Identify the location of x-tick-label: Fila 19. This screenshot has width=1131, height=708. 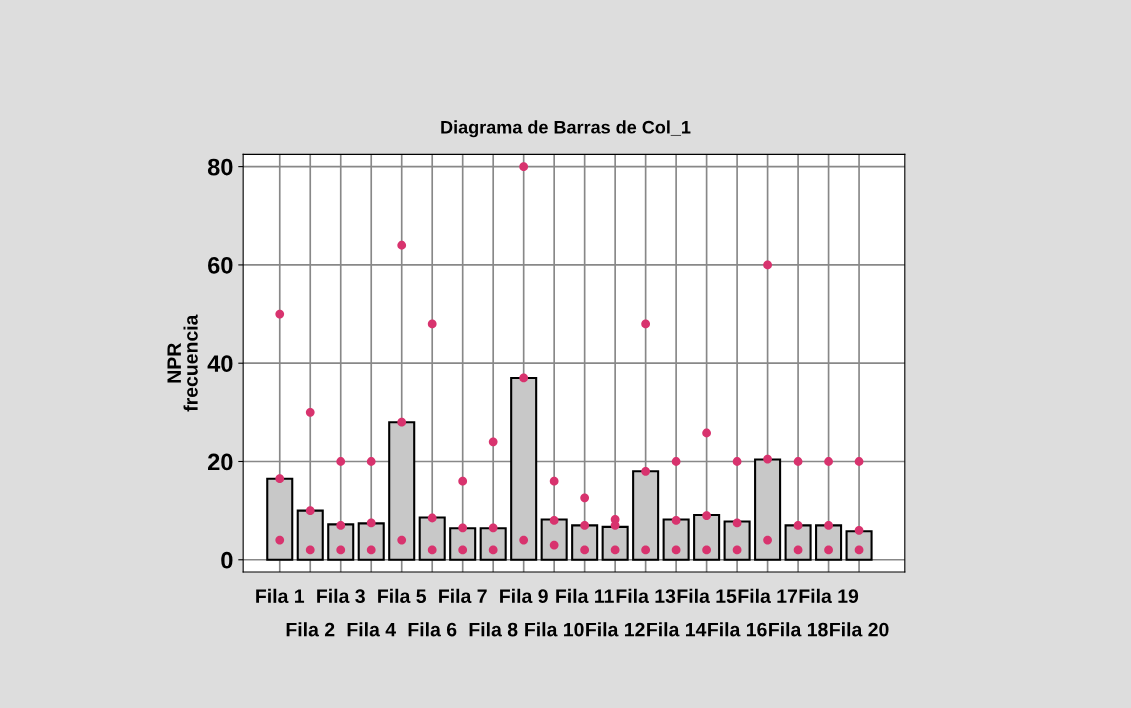
(829, 596).